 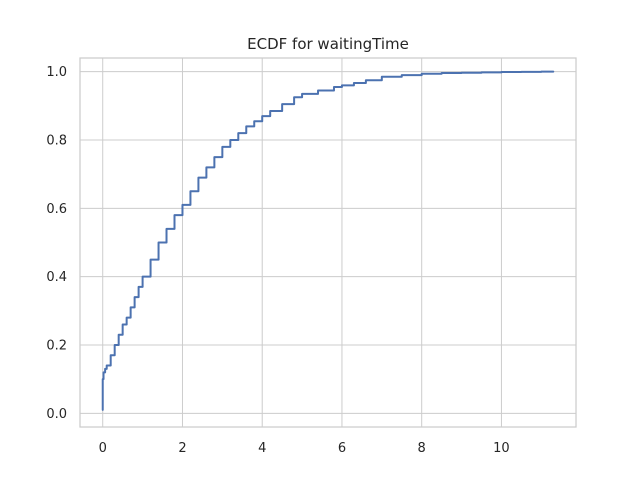 What do you see at coordinates (56, 346) in the screenshot?
I see `y-tick-label: 0.2` at bounding box center [56, 346].